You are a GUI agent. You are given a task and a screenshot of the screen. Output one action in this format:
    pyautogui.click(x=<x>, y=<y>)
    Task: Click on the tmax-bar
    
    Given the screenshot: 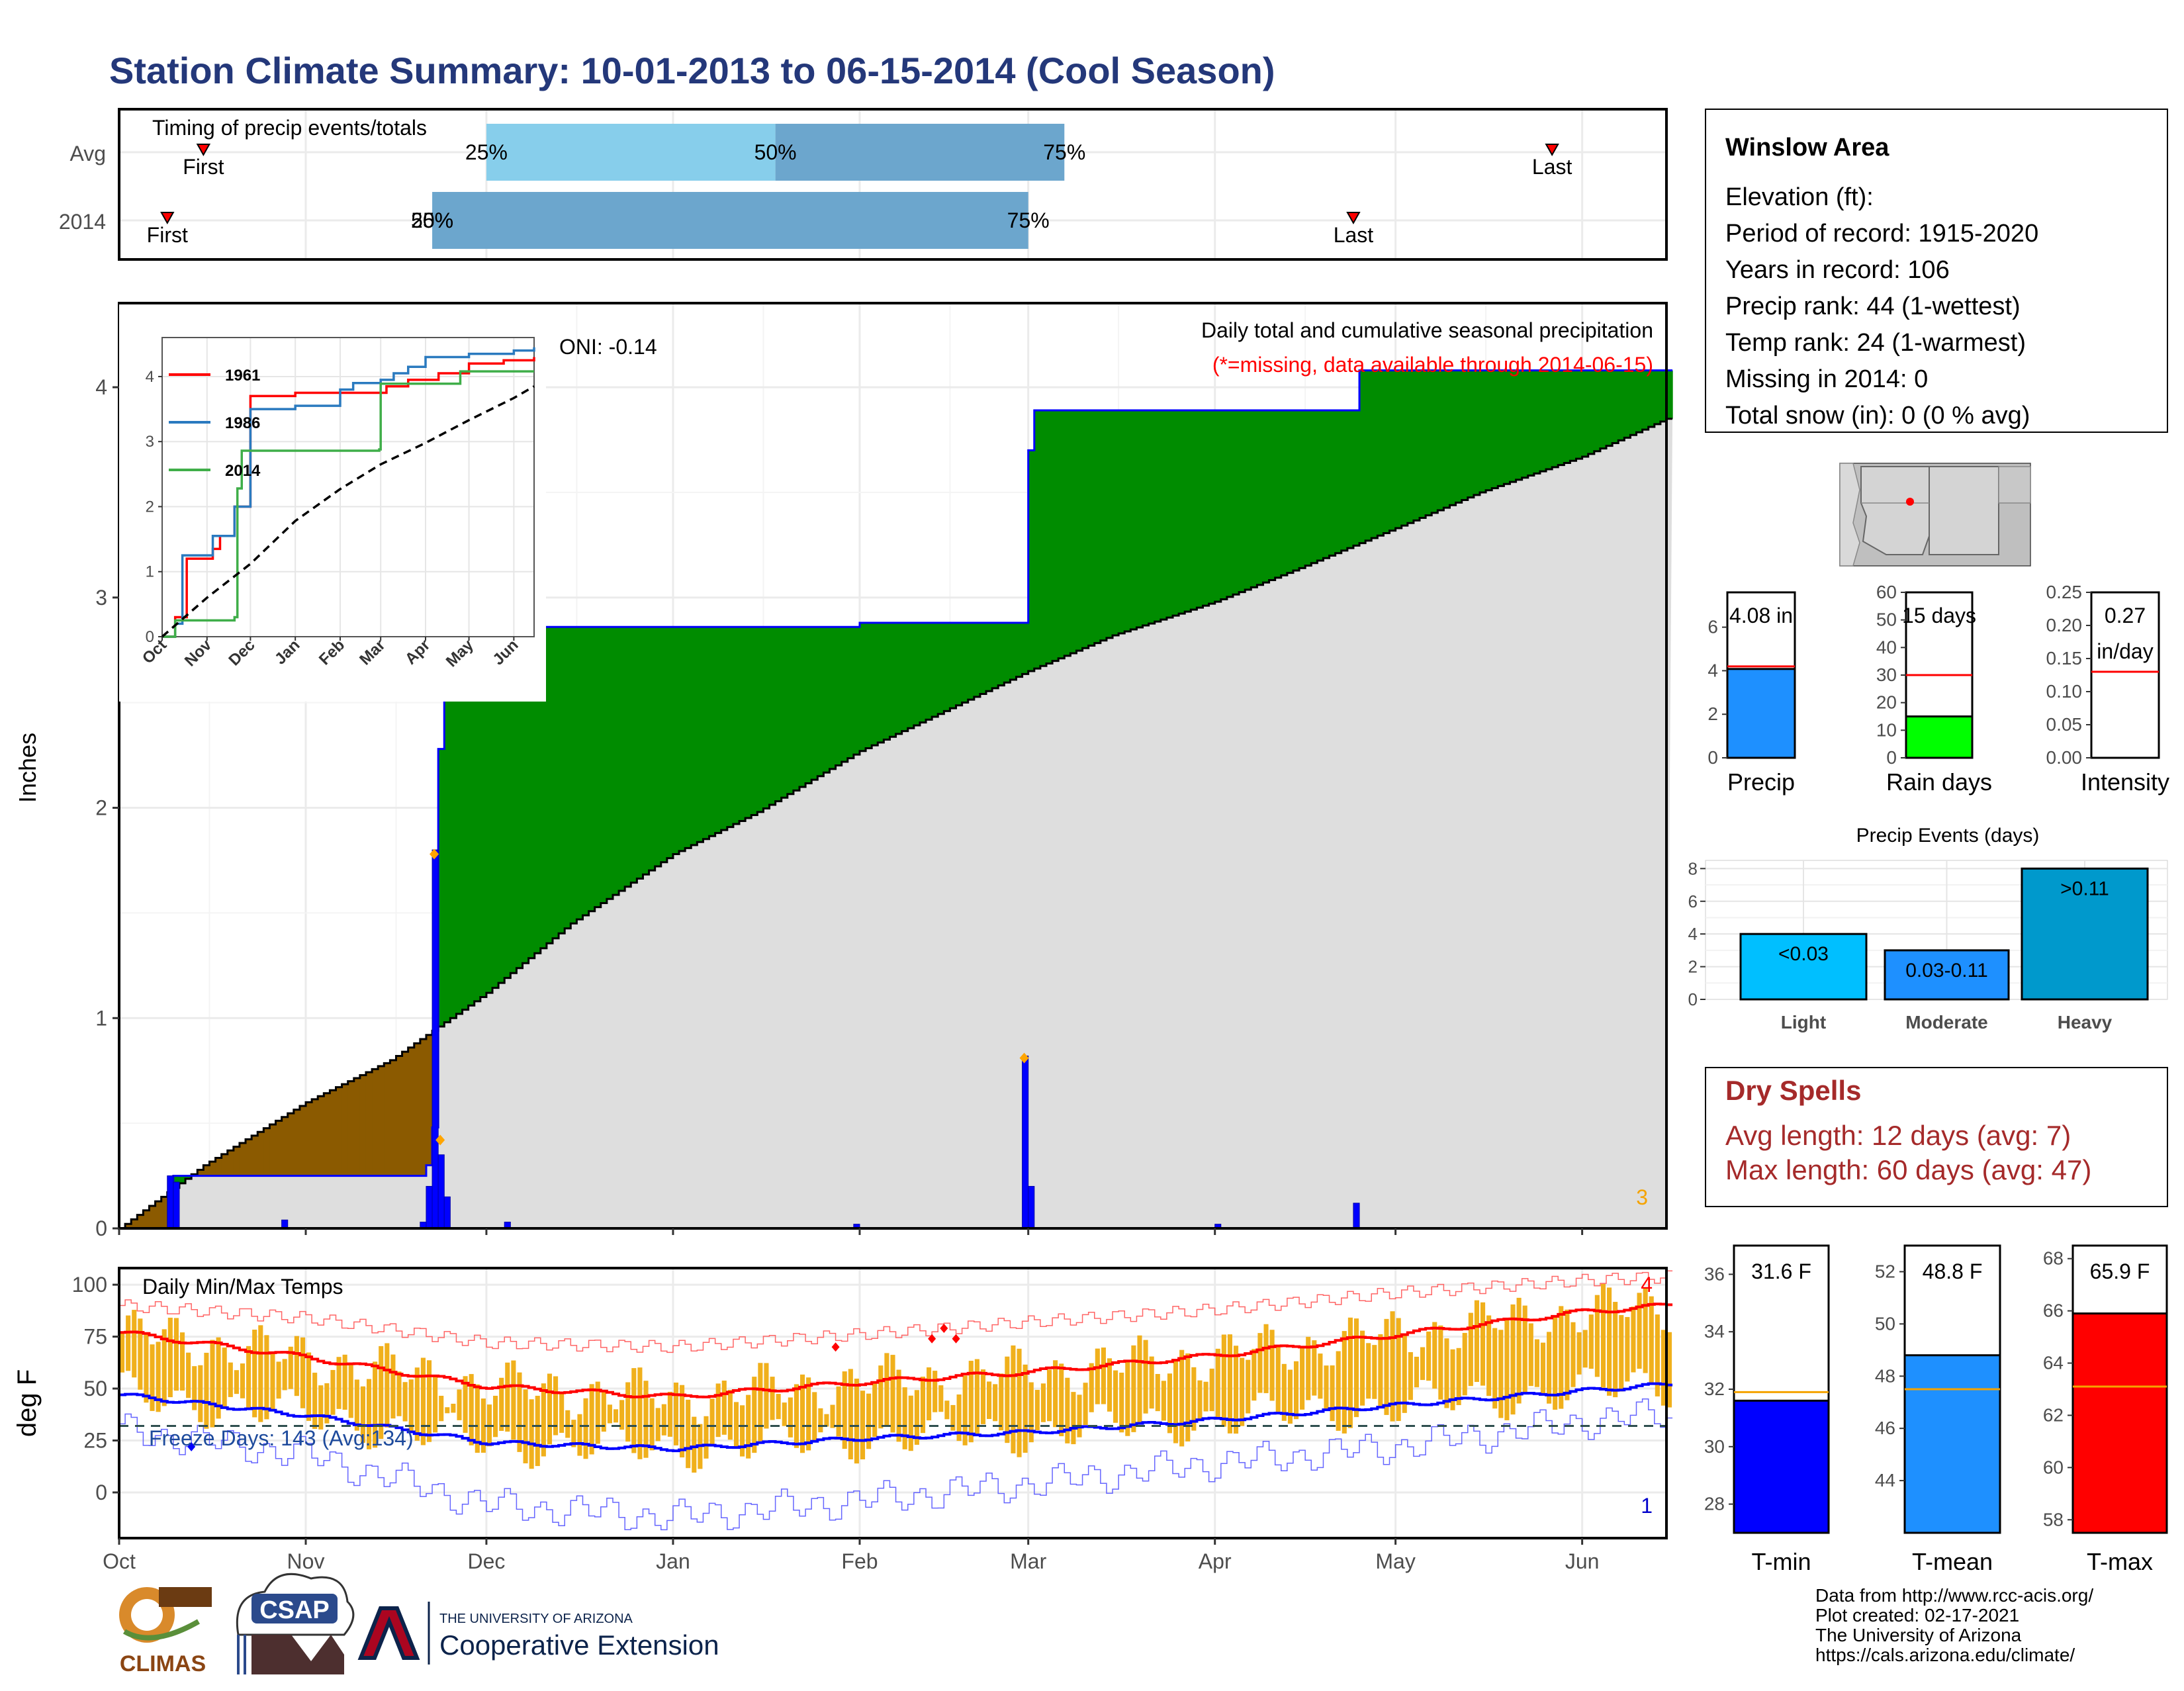 What is the action you would take?
    pyautogui.click(x=2119, y=1423)
    